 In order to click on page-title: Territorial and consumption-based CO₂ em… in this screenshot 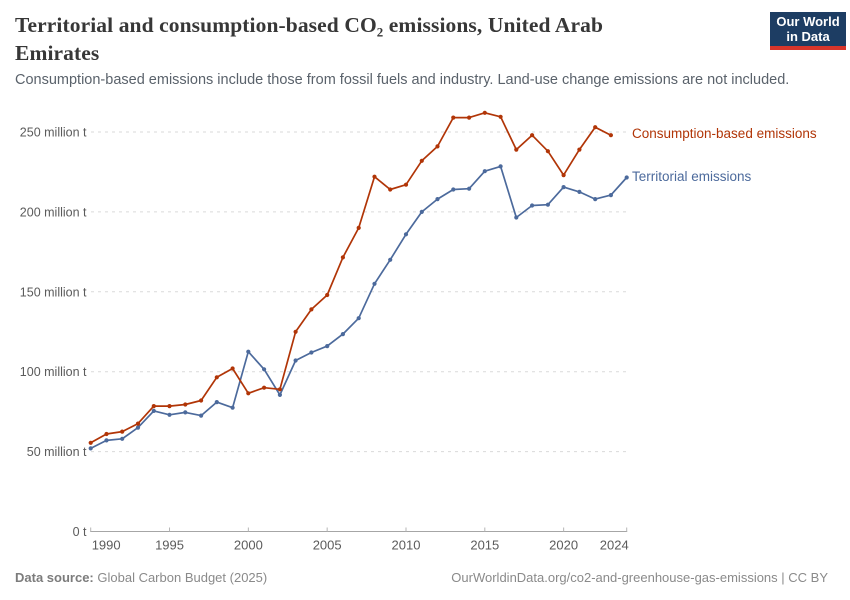, I will do `click(309, 39)`.